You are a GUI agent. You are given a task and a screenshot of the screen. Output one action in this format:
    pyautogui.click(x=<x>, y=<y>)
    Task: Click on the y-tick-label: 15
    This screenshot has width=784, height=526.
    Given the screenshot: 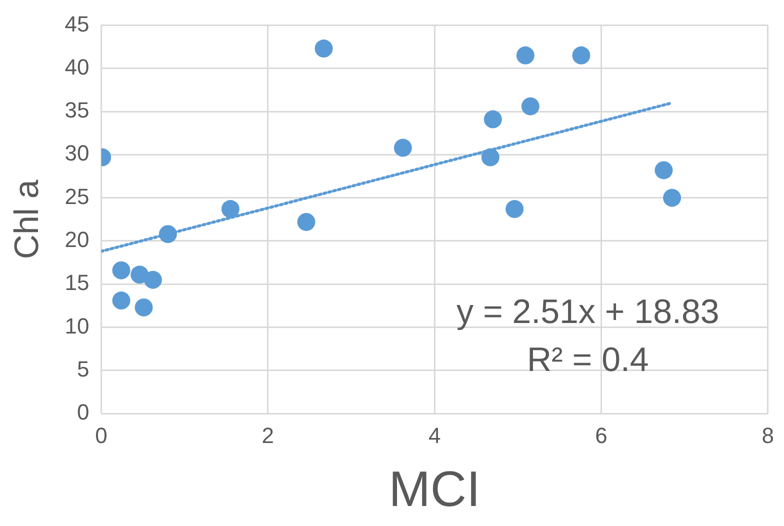 What is the action you would take?
    pyautogui.click(x=77, y=283)
    